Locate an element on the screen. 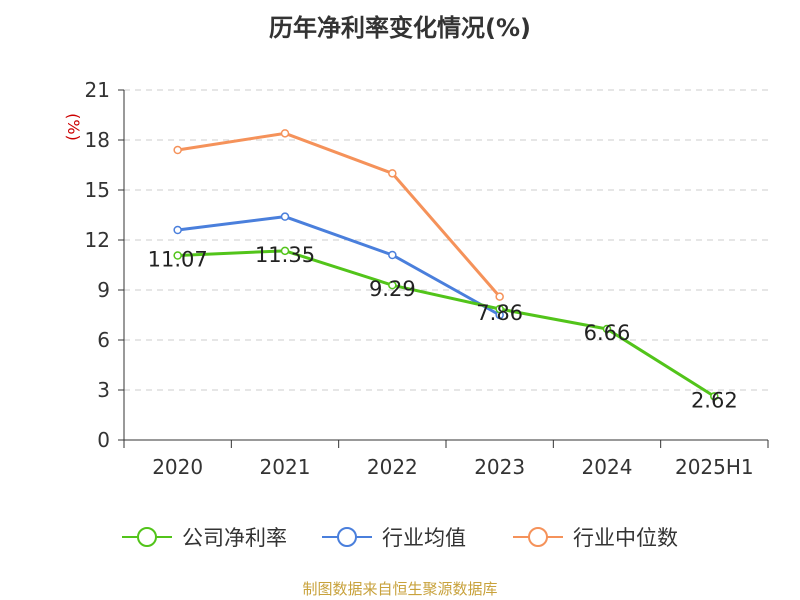 The height and width of the screenshot is (600, 800). x-tick-label: 2024 is located at coordinates (607, 467).